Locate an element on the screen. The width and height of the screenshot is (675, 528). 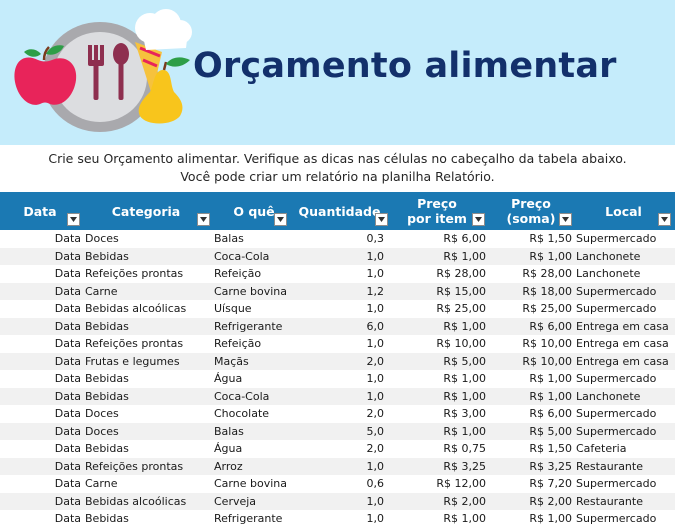
cell-price-per-item: R$ 0,75 is located at coordinates (464, 448).